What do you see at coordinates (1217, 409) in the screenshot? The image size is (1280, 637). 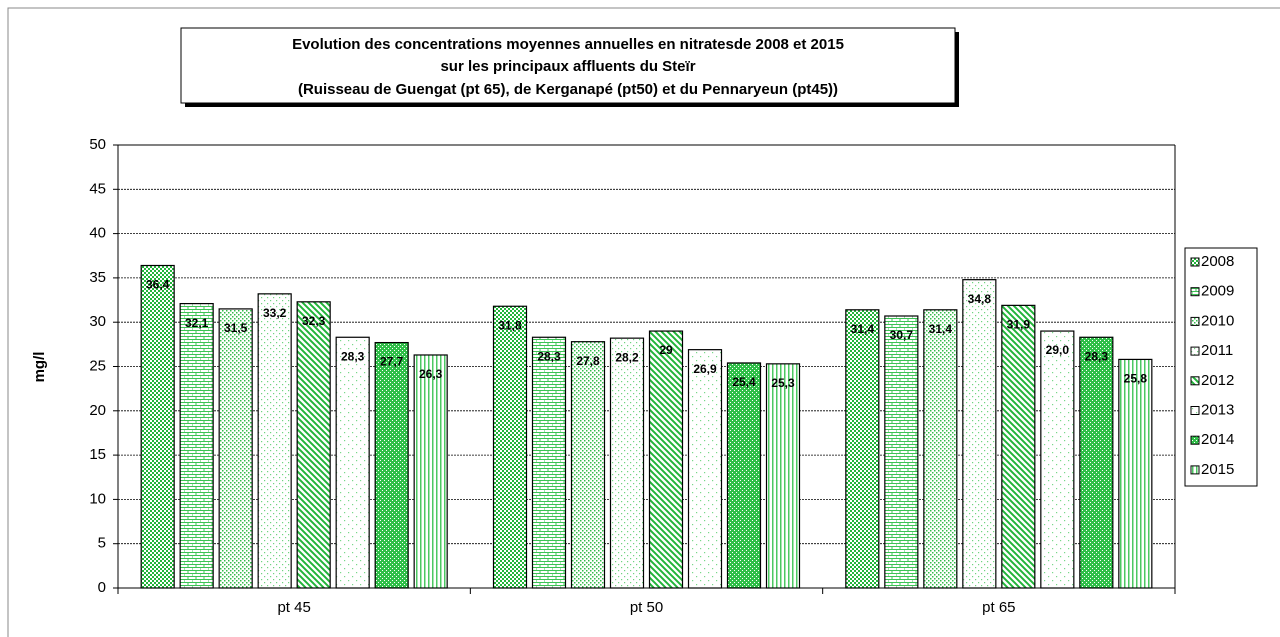 I see `legend-label: 2013` at bounding box center [1217, 409].